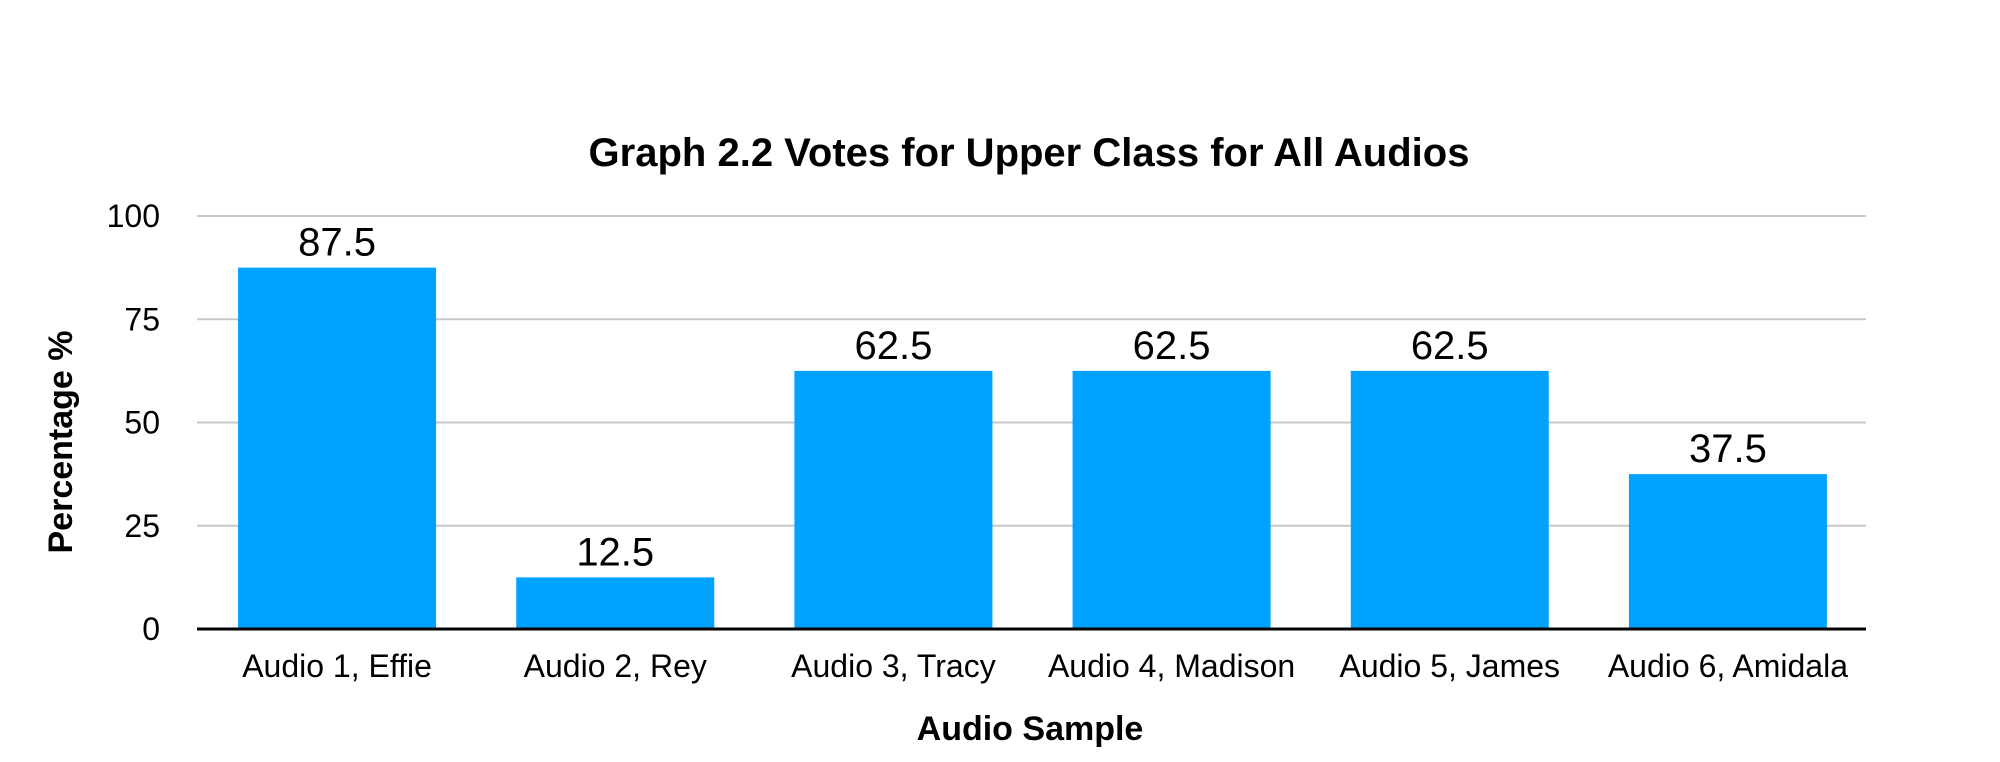  Describe the element at coordinates (1449, 666) in the screenshot. I see `x-category-label: Audio 5, James` at that location.